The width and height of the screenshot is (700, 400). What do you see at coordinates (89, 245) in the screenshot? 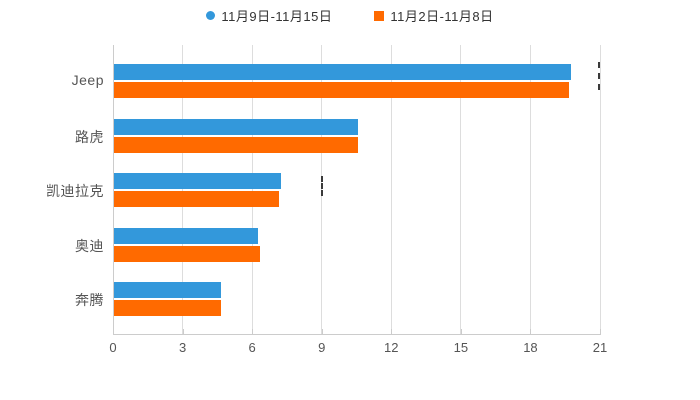
I see `y-category-label: 奥迪` at bounding box center [89, 245].